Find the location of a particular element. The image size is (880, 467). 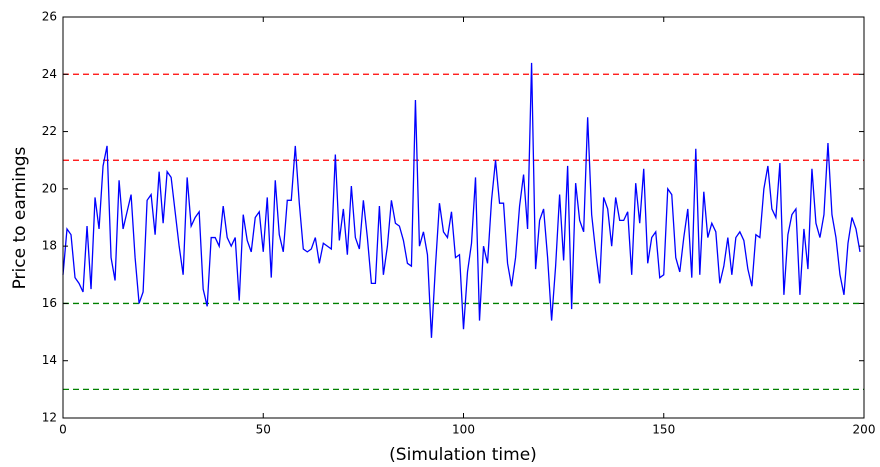

x-tick-label: 150 is located at coordinates (663, 430).